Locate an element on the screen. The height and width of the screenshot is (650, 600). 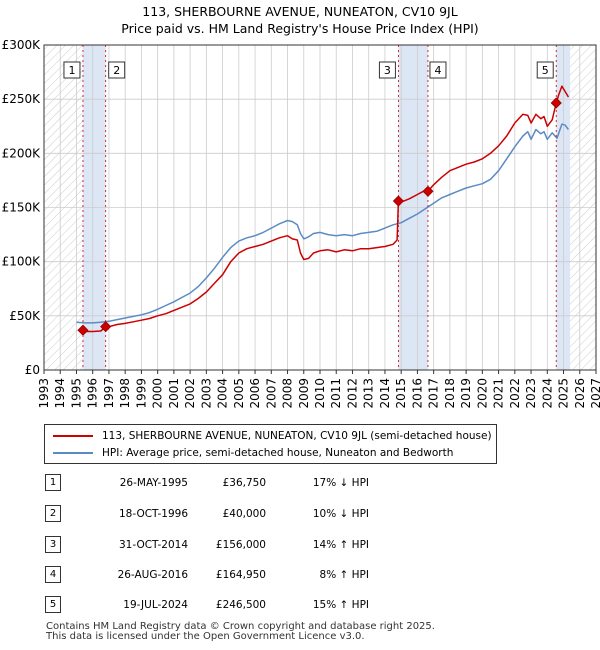
x-tick-label: 1995 is located at coordinates (76, 393).